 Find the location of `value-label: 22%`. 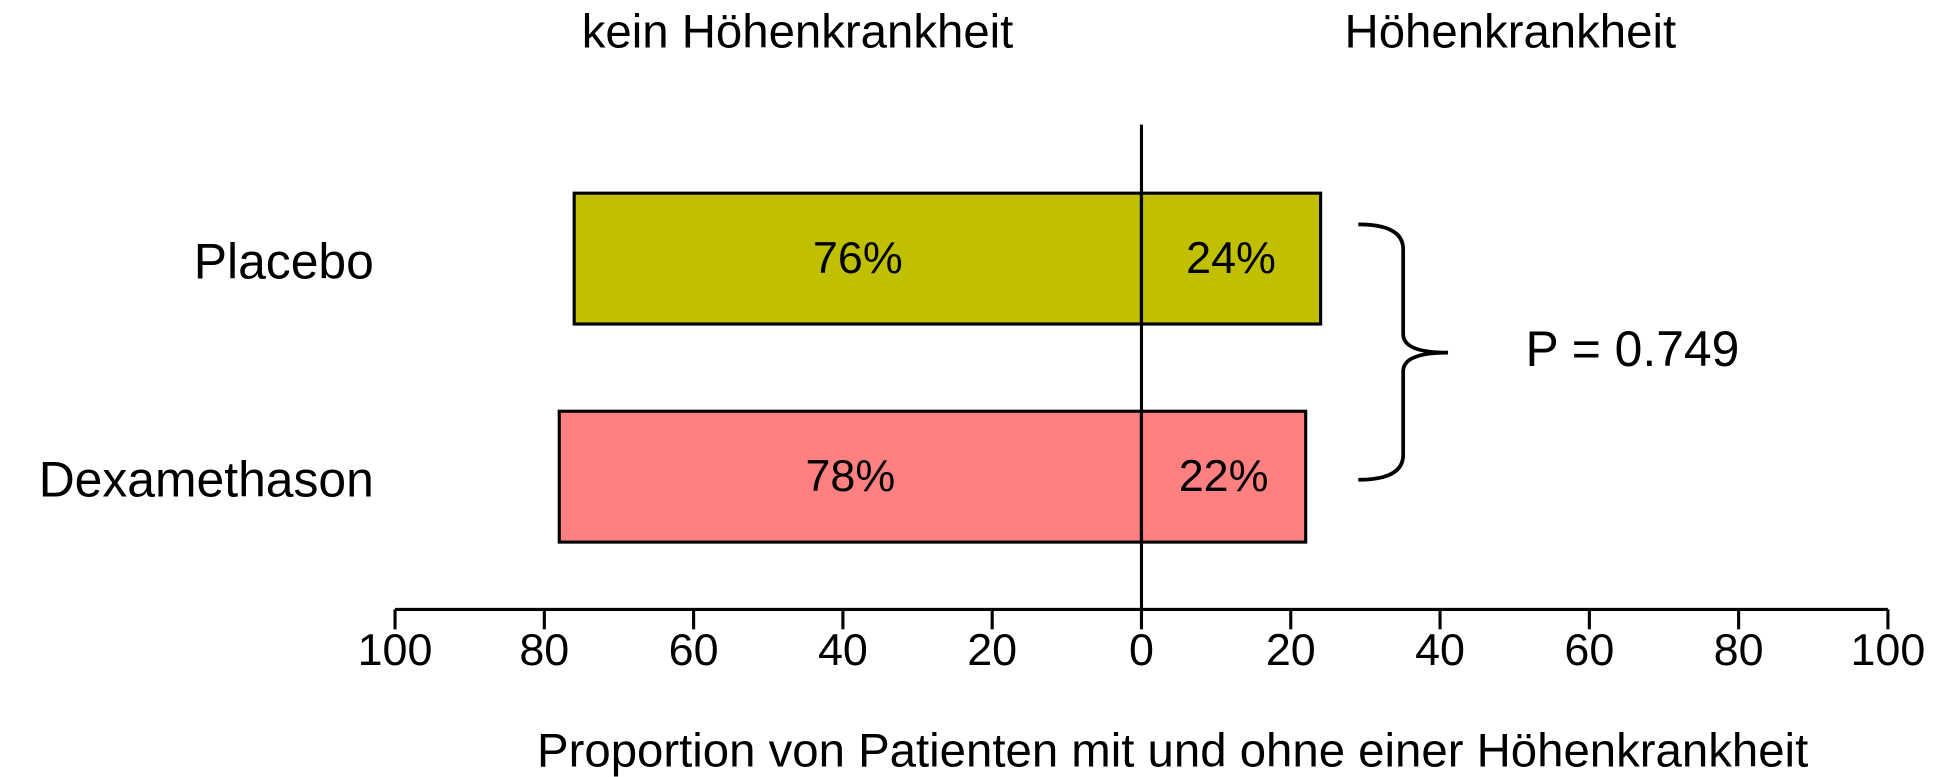

value-label: 22% is located at coordinates (1224, 475).